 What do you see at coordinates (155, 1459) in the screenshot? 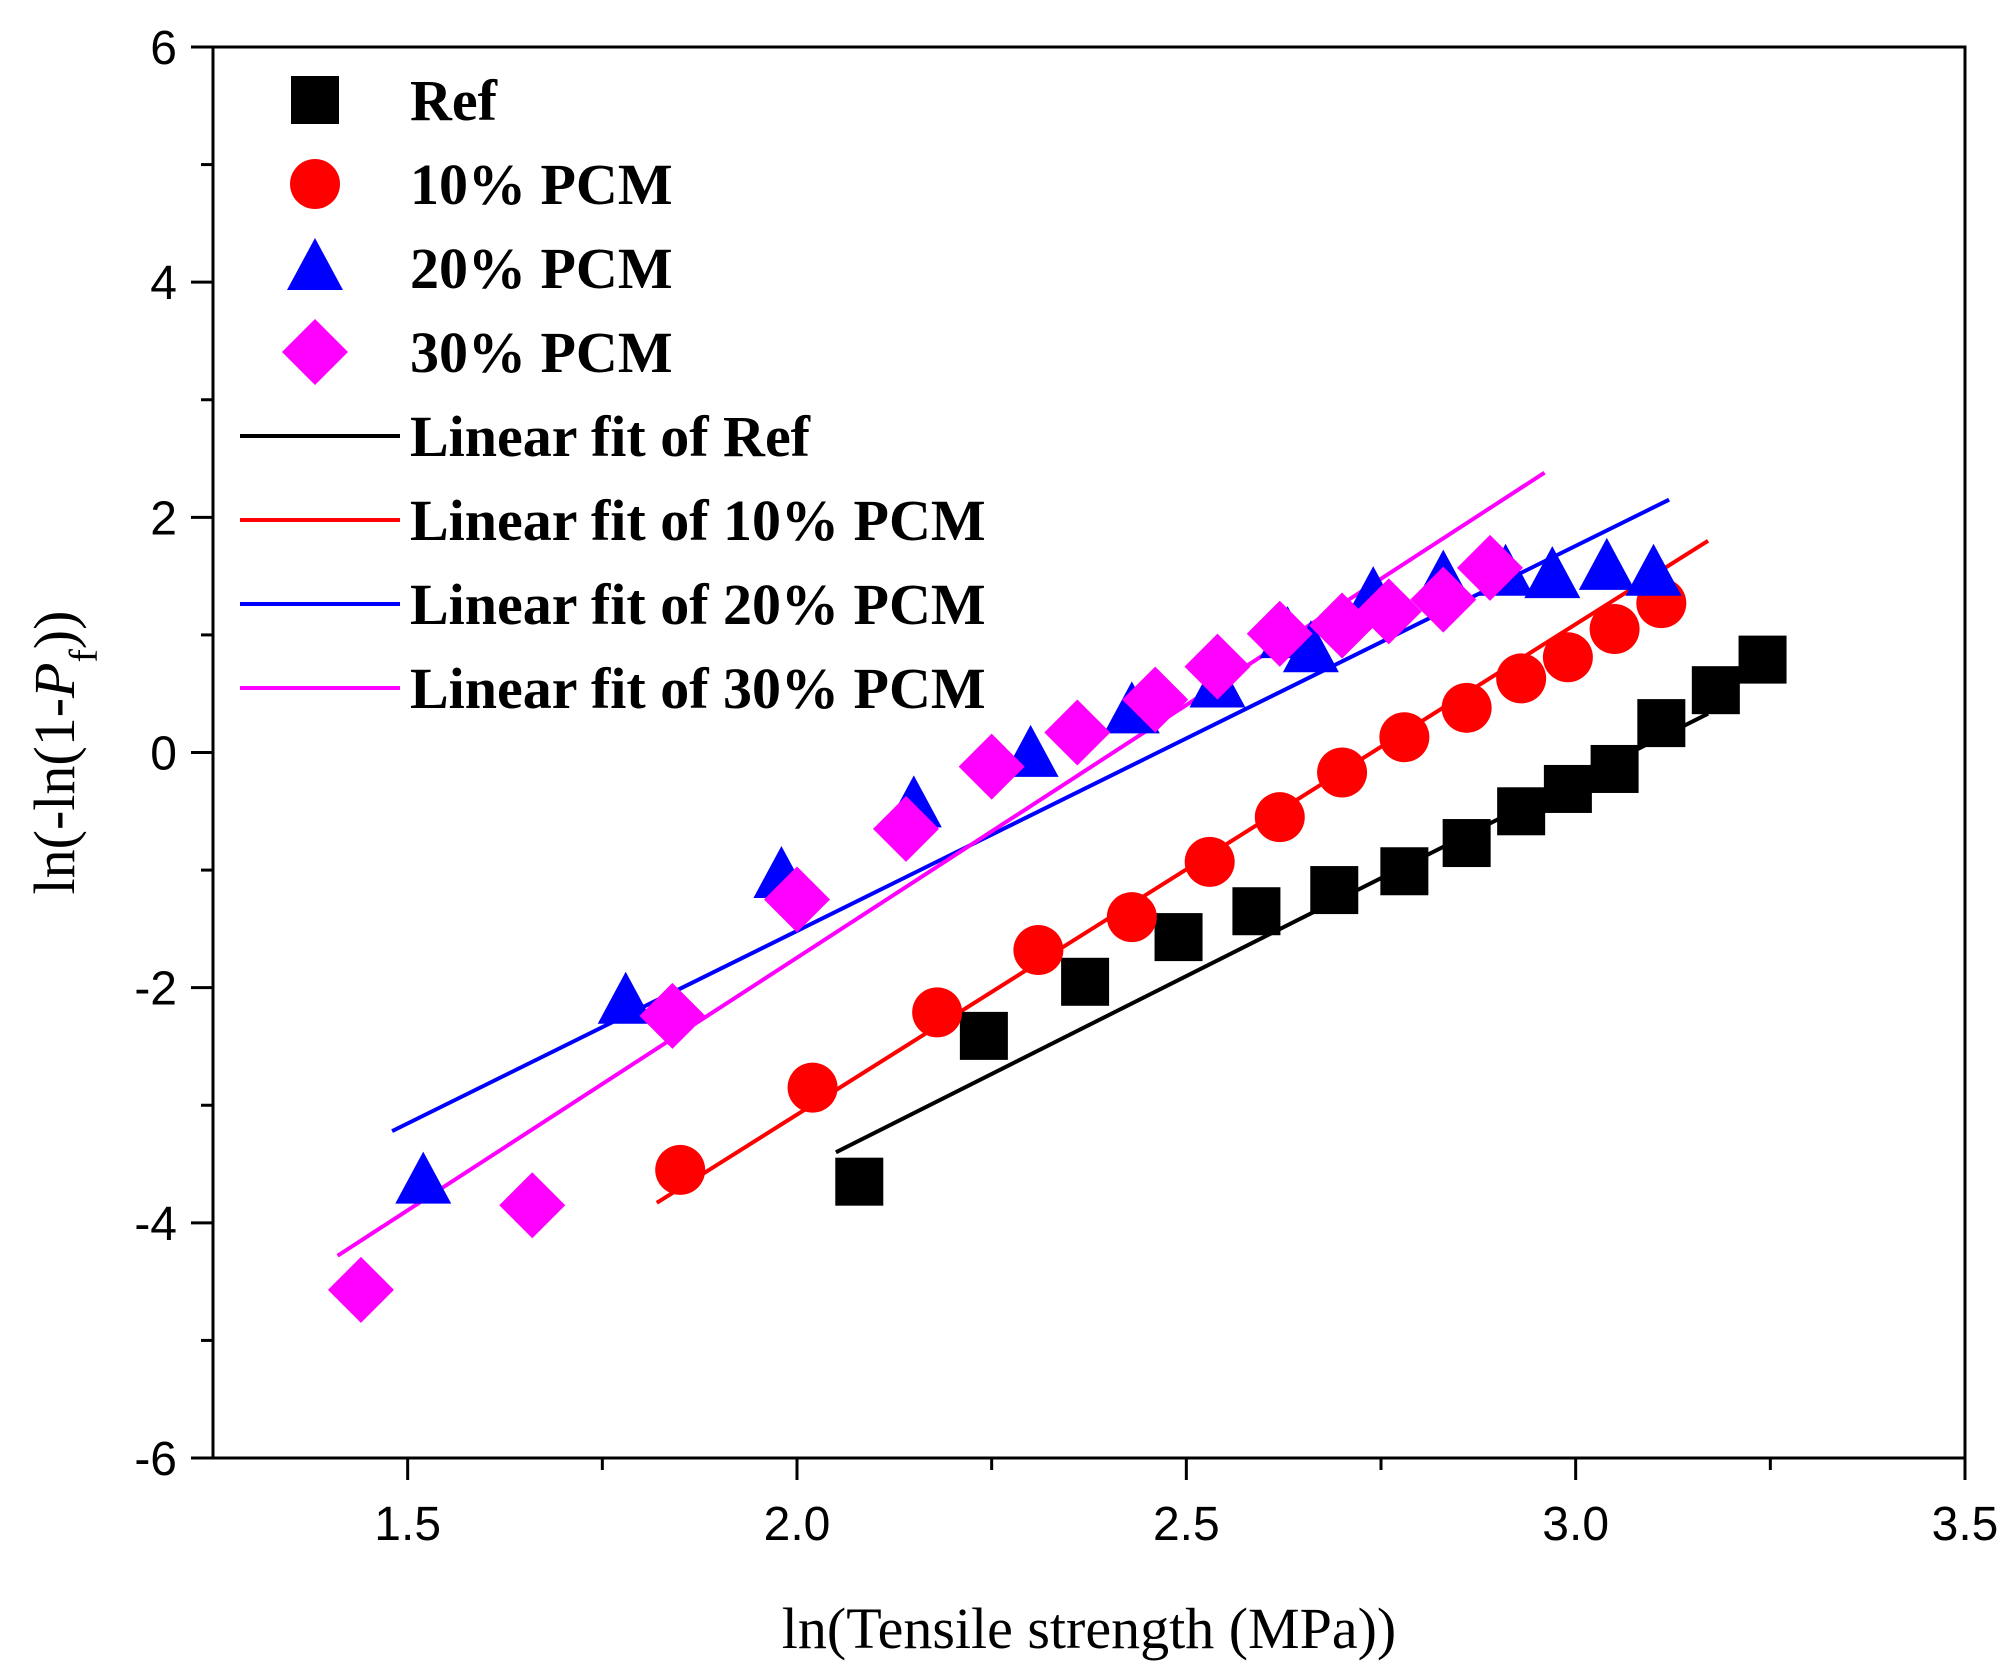
I see `y-tick-label: -6` at bounding box center [155, 1459].